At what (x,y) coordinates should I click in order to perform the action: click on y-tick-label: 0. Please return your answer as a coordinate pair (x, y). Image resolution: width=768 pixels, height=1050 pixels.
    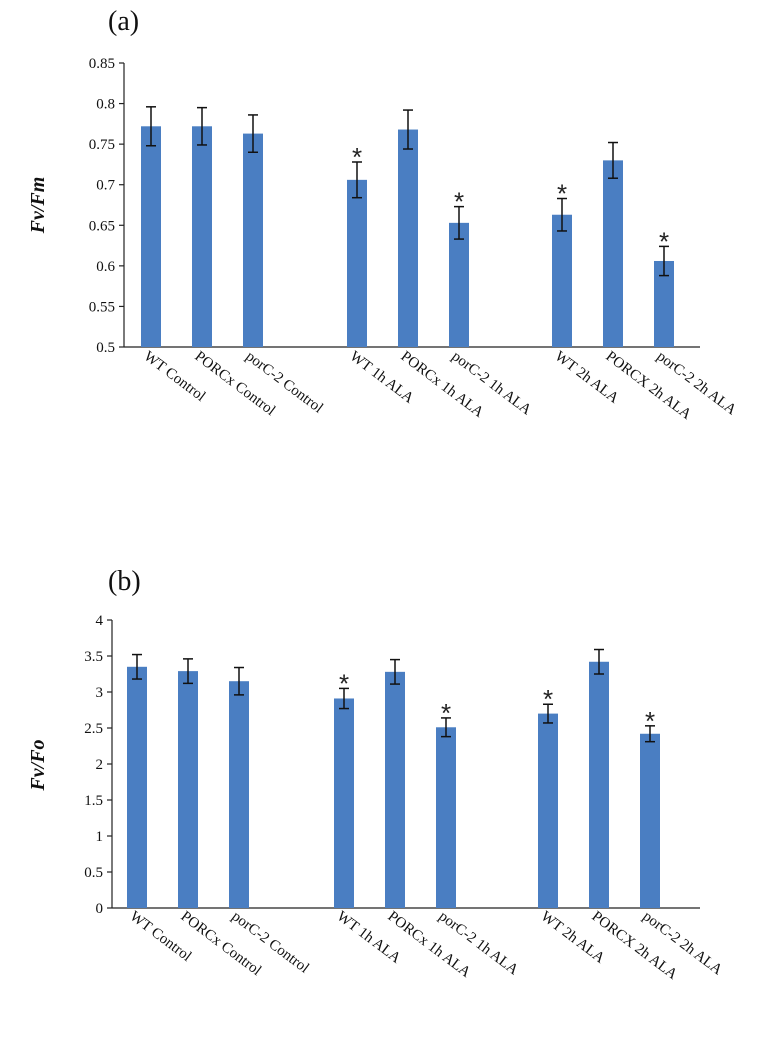
    Looking at the image, I should click on (100, 909).